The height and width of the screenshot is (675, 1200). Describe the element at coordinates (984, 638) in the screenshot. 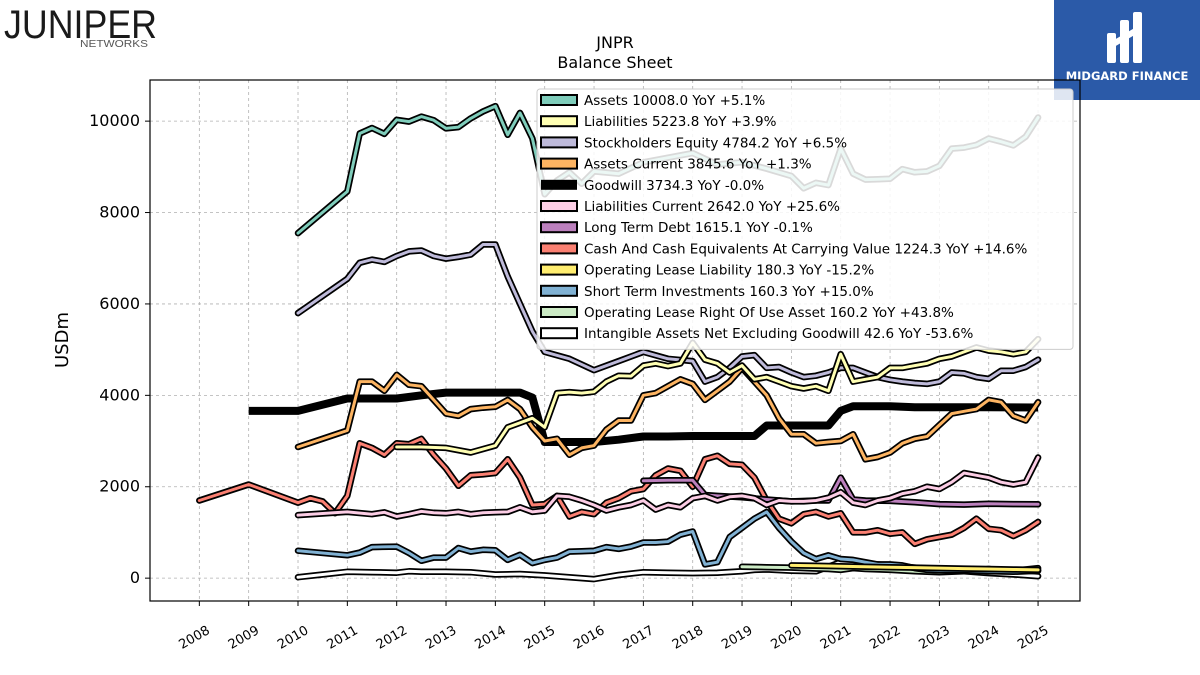

I see `x-tick-label: 2024` at that location.